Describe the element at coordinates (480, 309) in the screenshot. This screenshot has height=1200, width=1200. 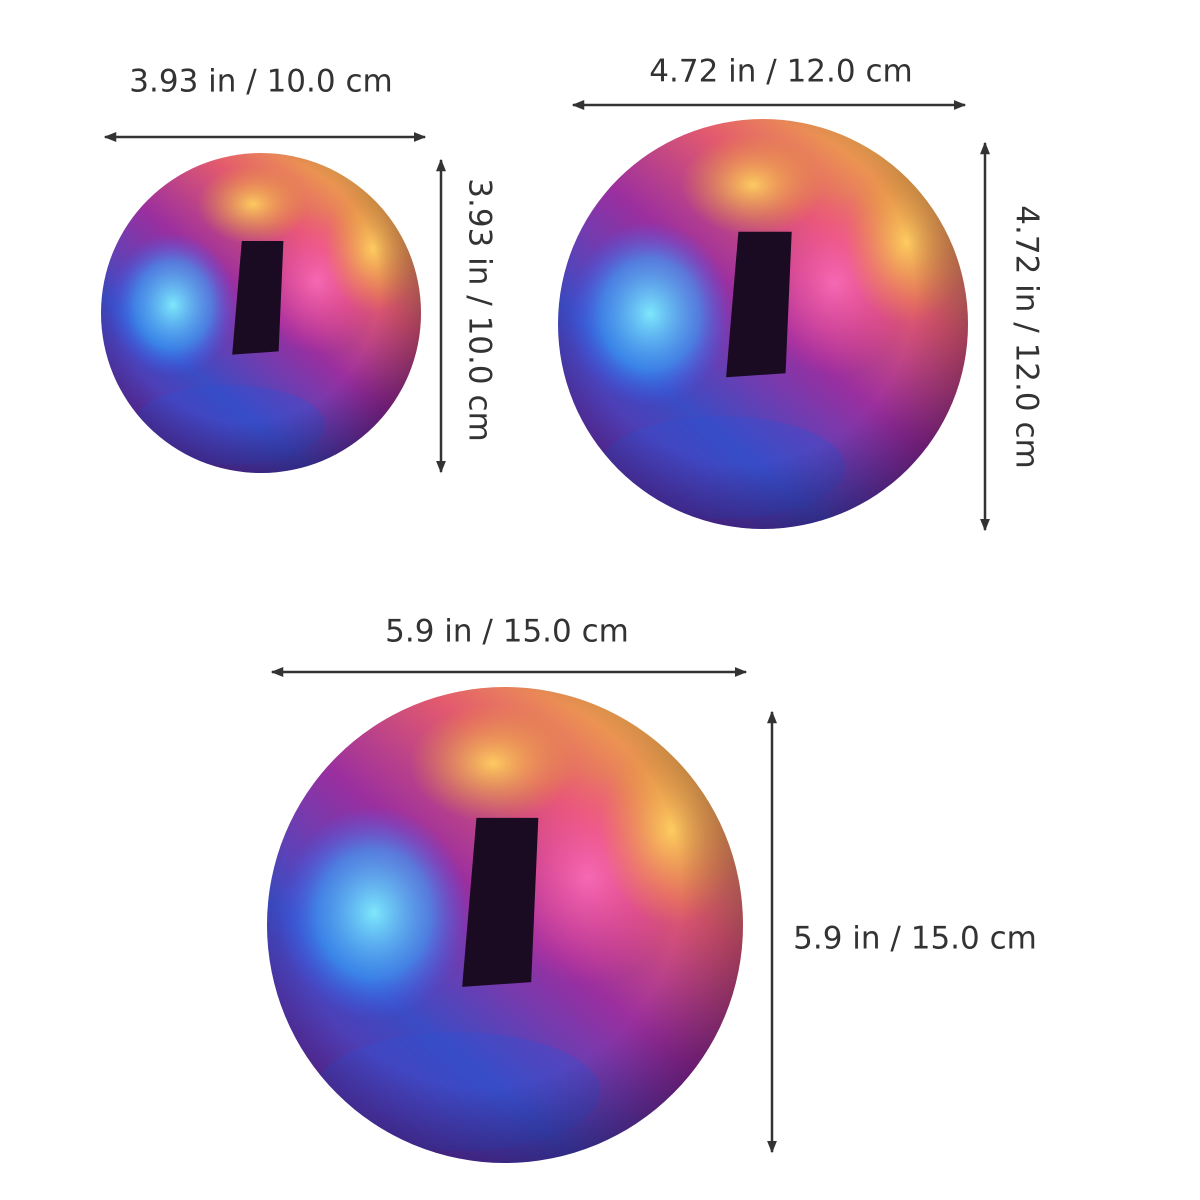
I see `height-label: 3.93 in / 10.0 cm` at that location.